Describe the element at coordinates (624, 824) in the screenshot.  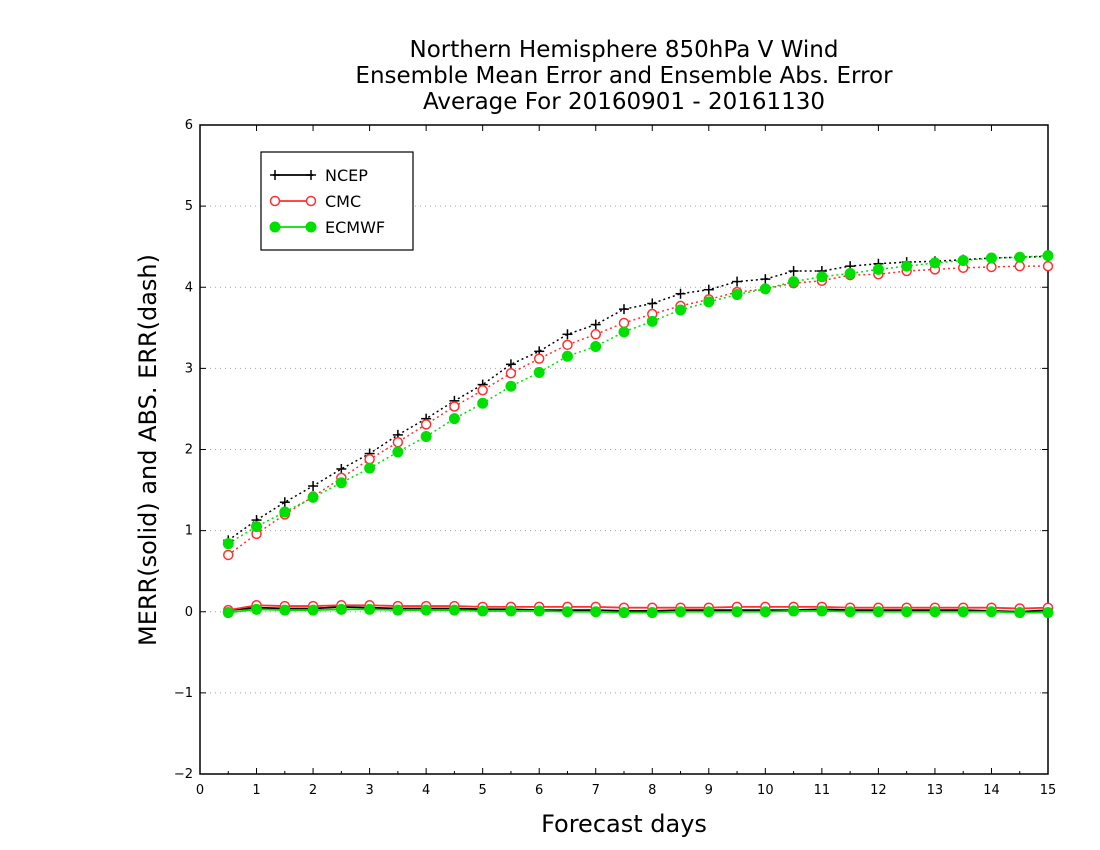
I see `x-axis-label: Forecast days` at that location.